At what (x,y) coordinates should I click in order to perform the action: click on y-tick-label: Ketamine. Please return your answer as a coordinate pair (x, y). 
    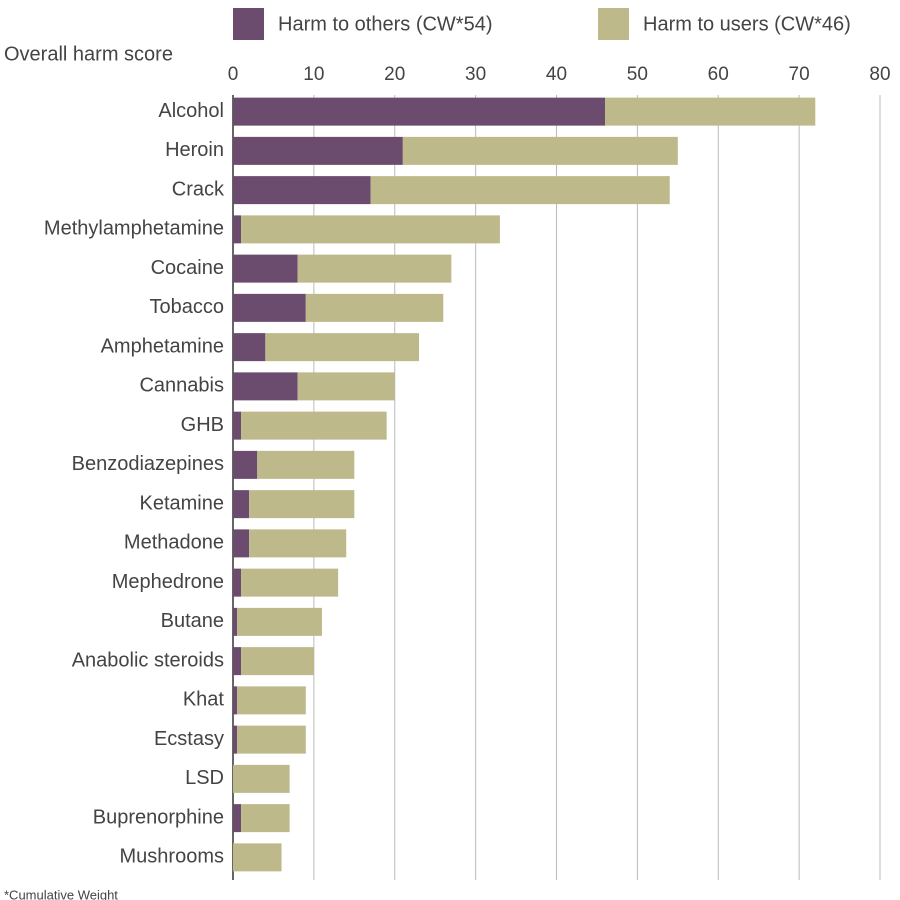
    Looking at the image, I should click on (182, 503).